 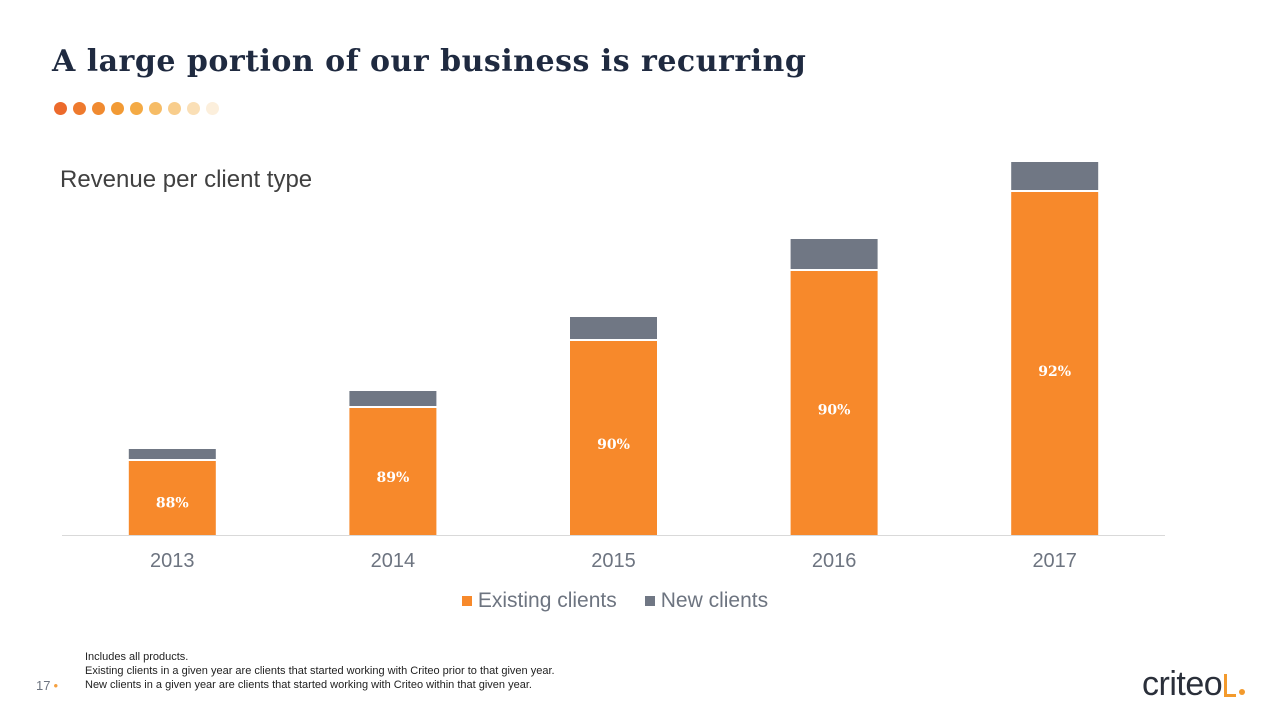 I want to click on criteo-logo: criteo, so click(x=1194, y=684).